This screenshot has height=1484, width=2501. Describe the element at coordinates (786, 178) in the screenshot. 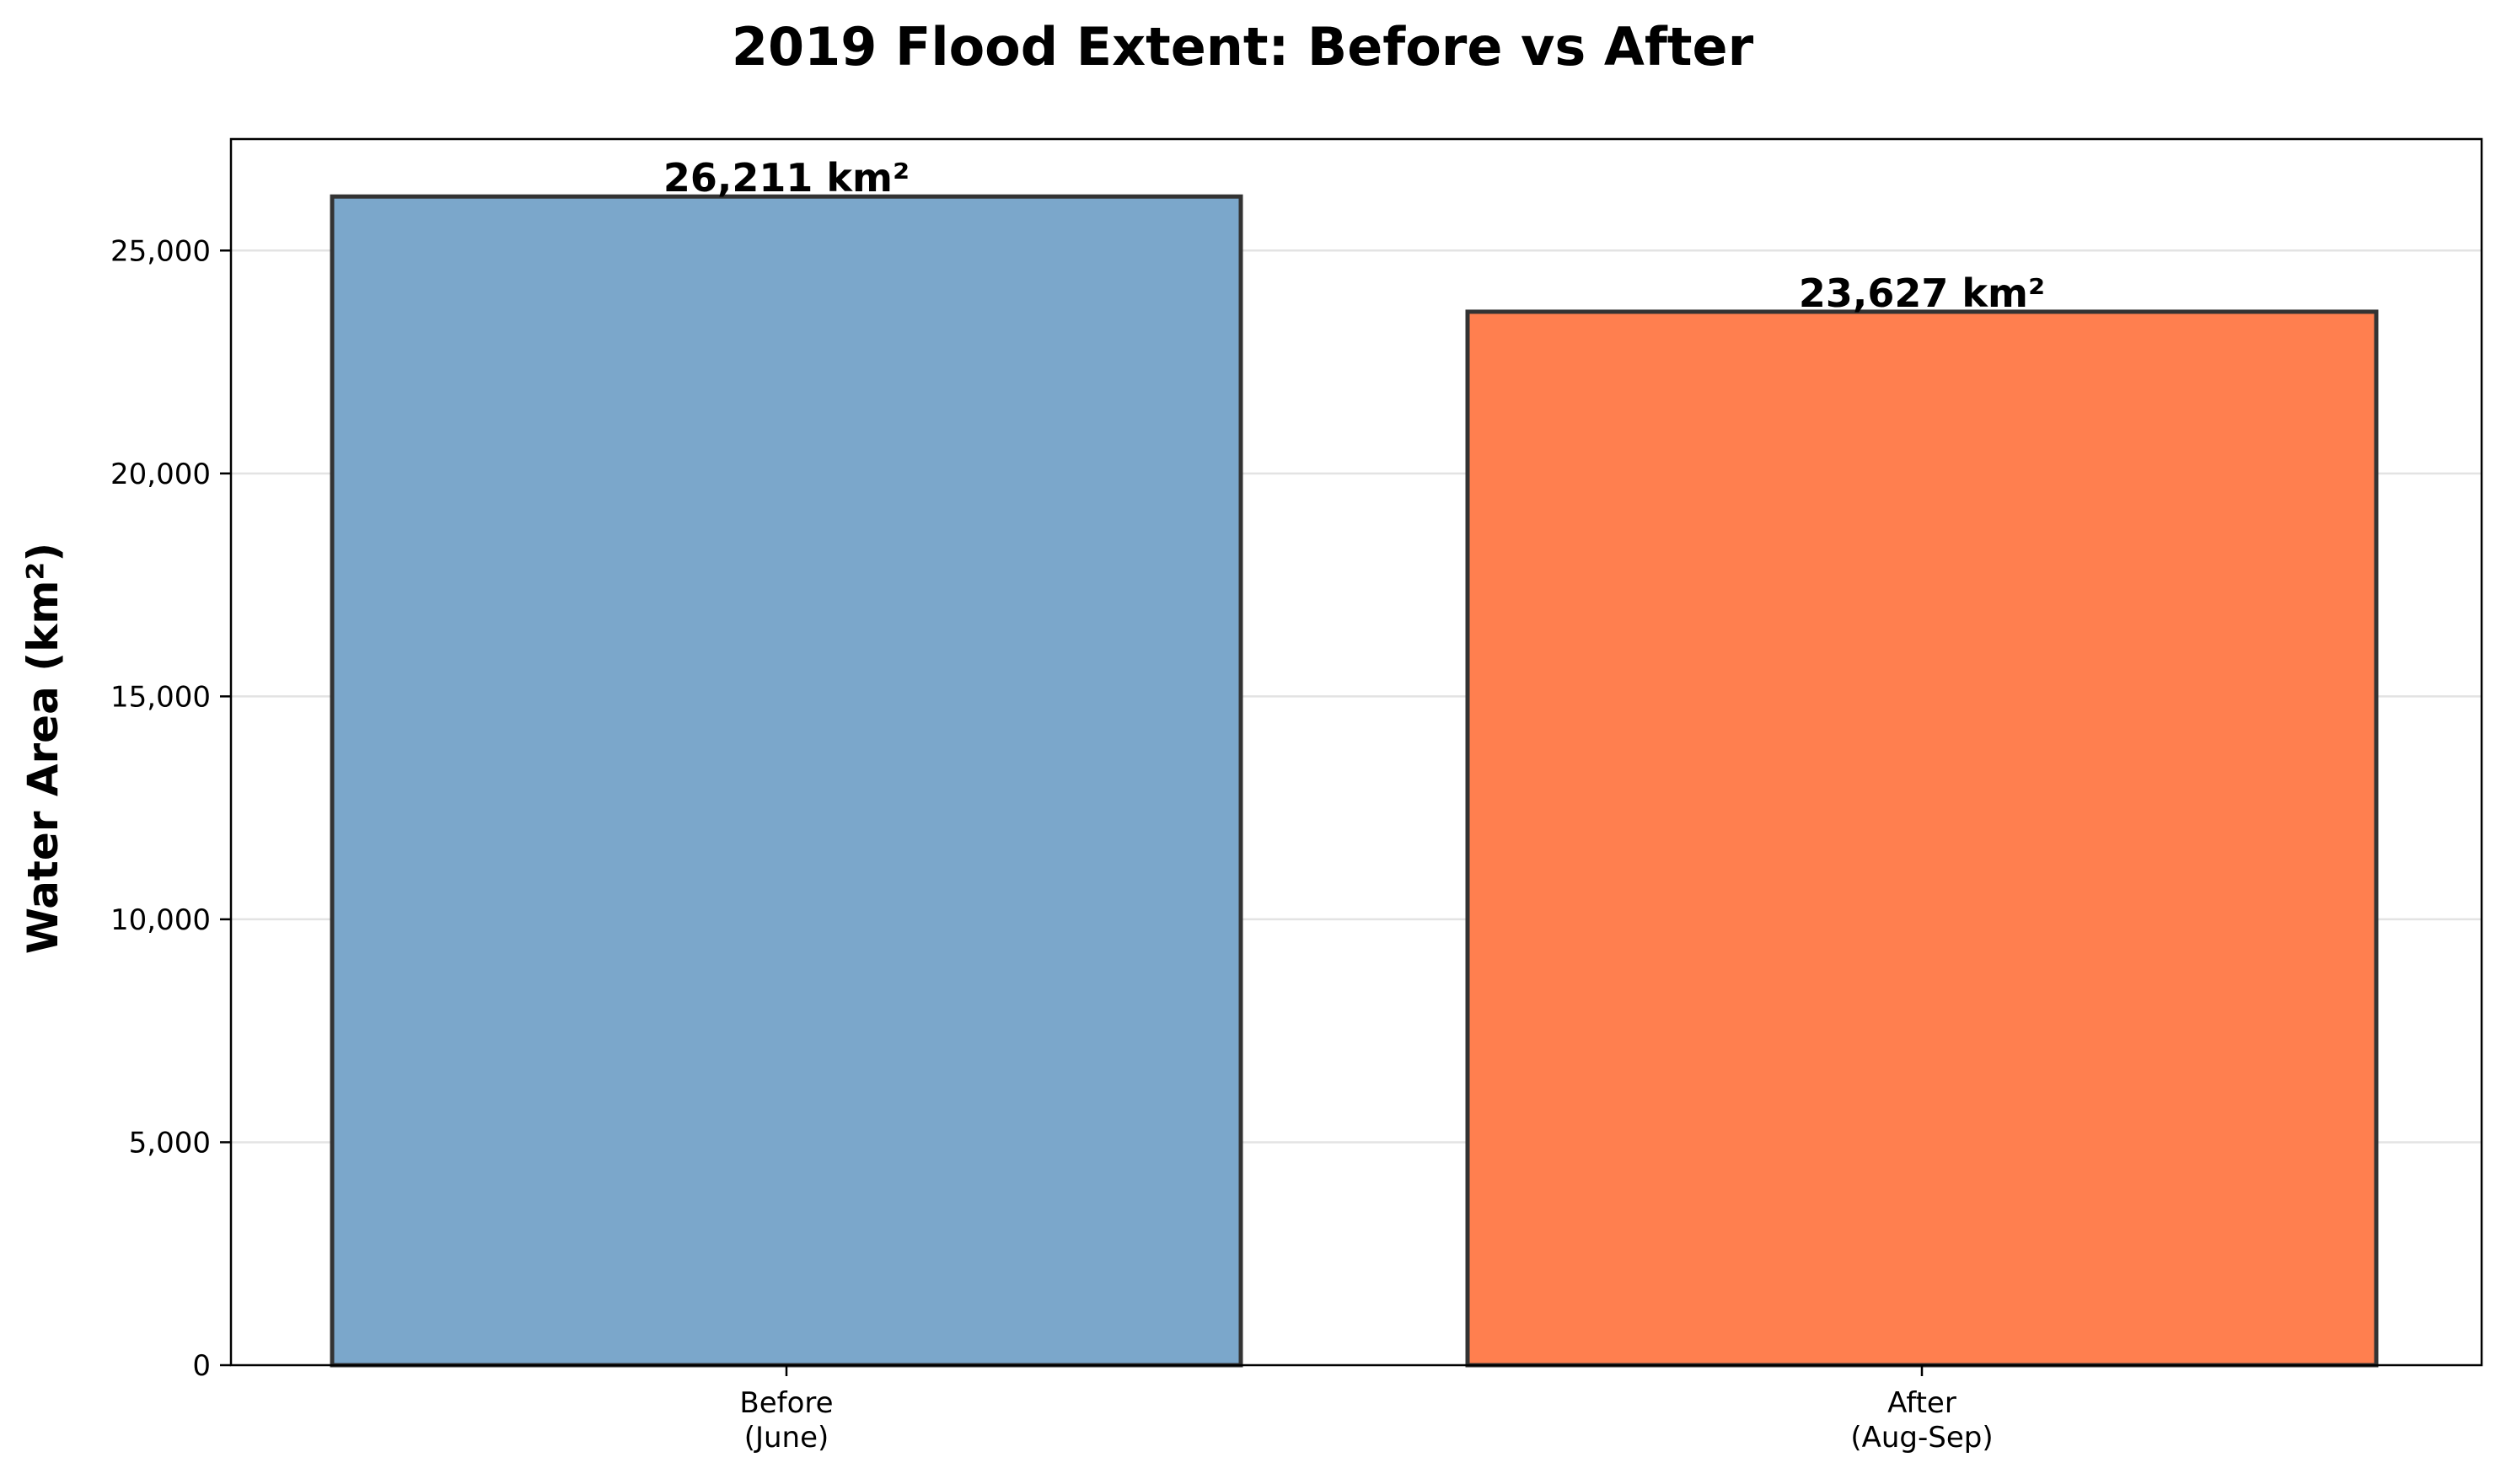

I see `data-label-0: 26,211 km²` at that location.